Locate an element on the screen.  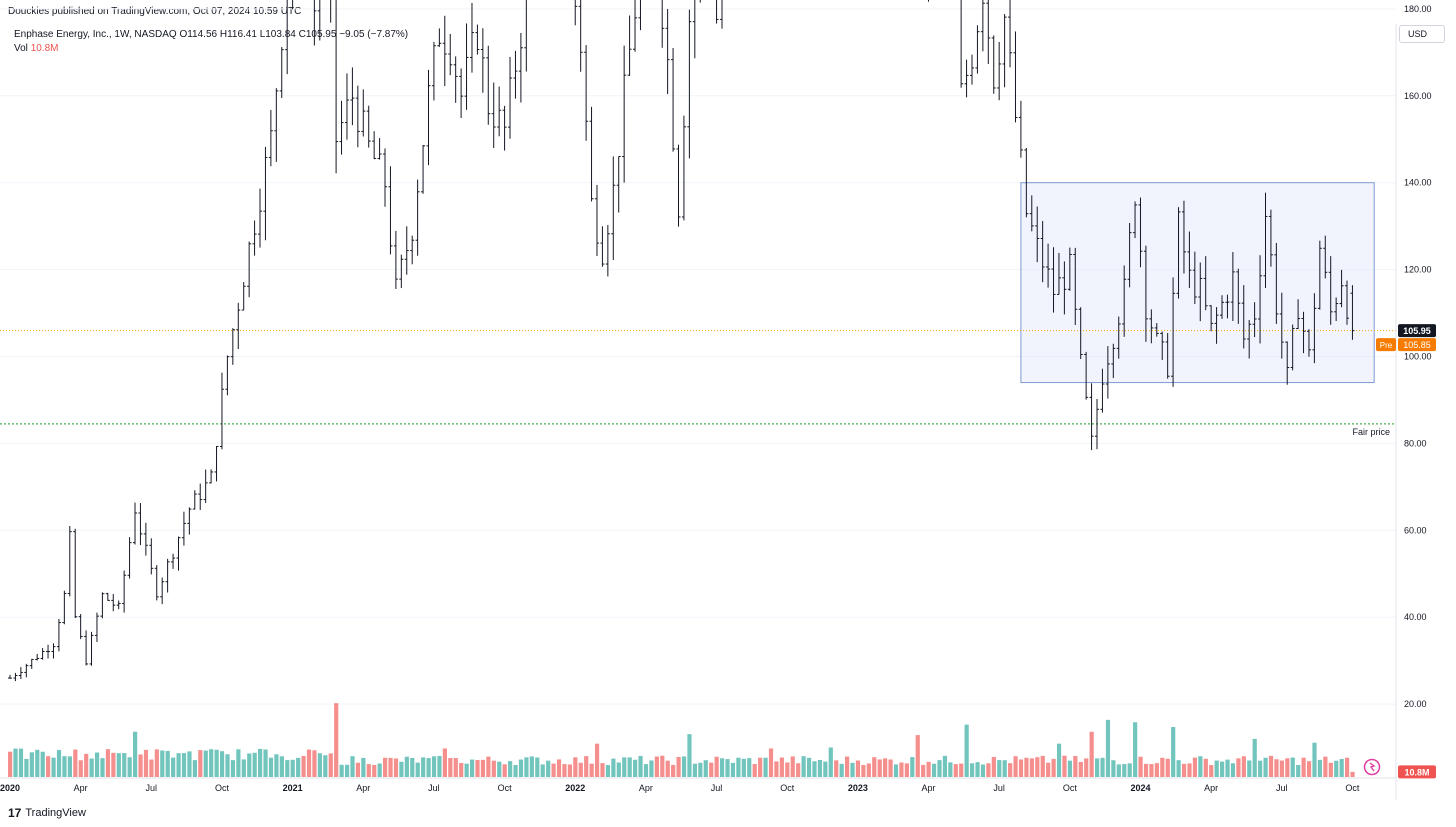
range-box is located at coordinates (1197, 283).